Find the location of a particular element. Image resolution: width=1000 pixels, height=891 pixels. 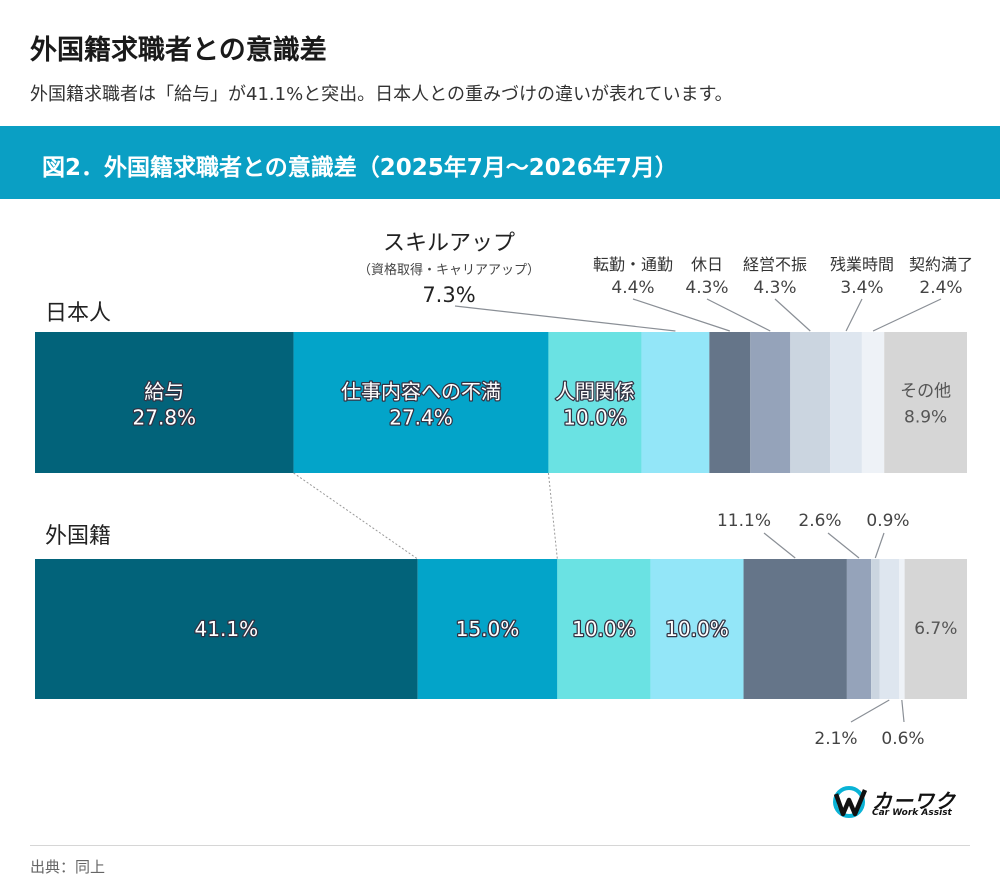

category-label: 転勤・通勤 is located at coordinates (633, 264).